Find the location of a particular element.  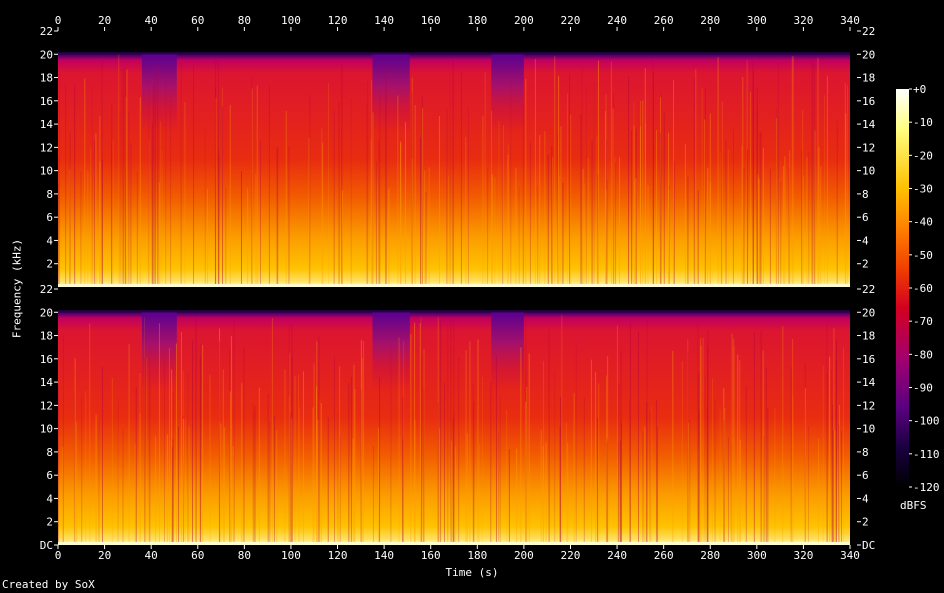

x-tick-label: 60 is located at coordinates (197, 20).